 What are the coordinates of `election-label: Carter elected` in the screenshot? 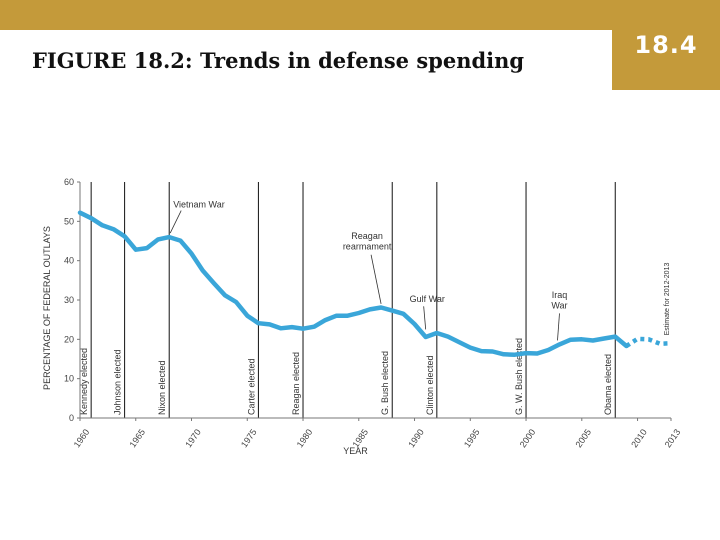 It's located at (251, 386).